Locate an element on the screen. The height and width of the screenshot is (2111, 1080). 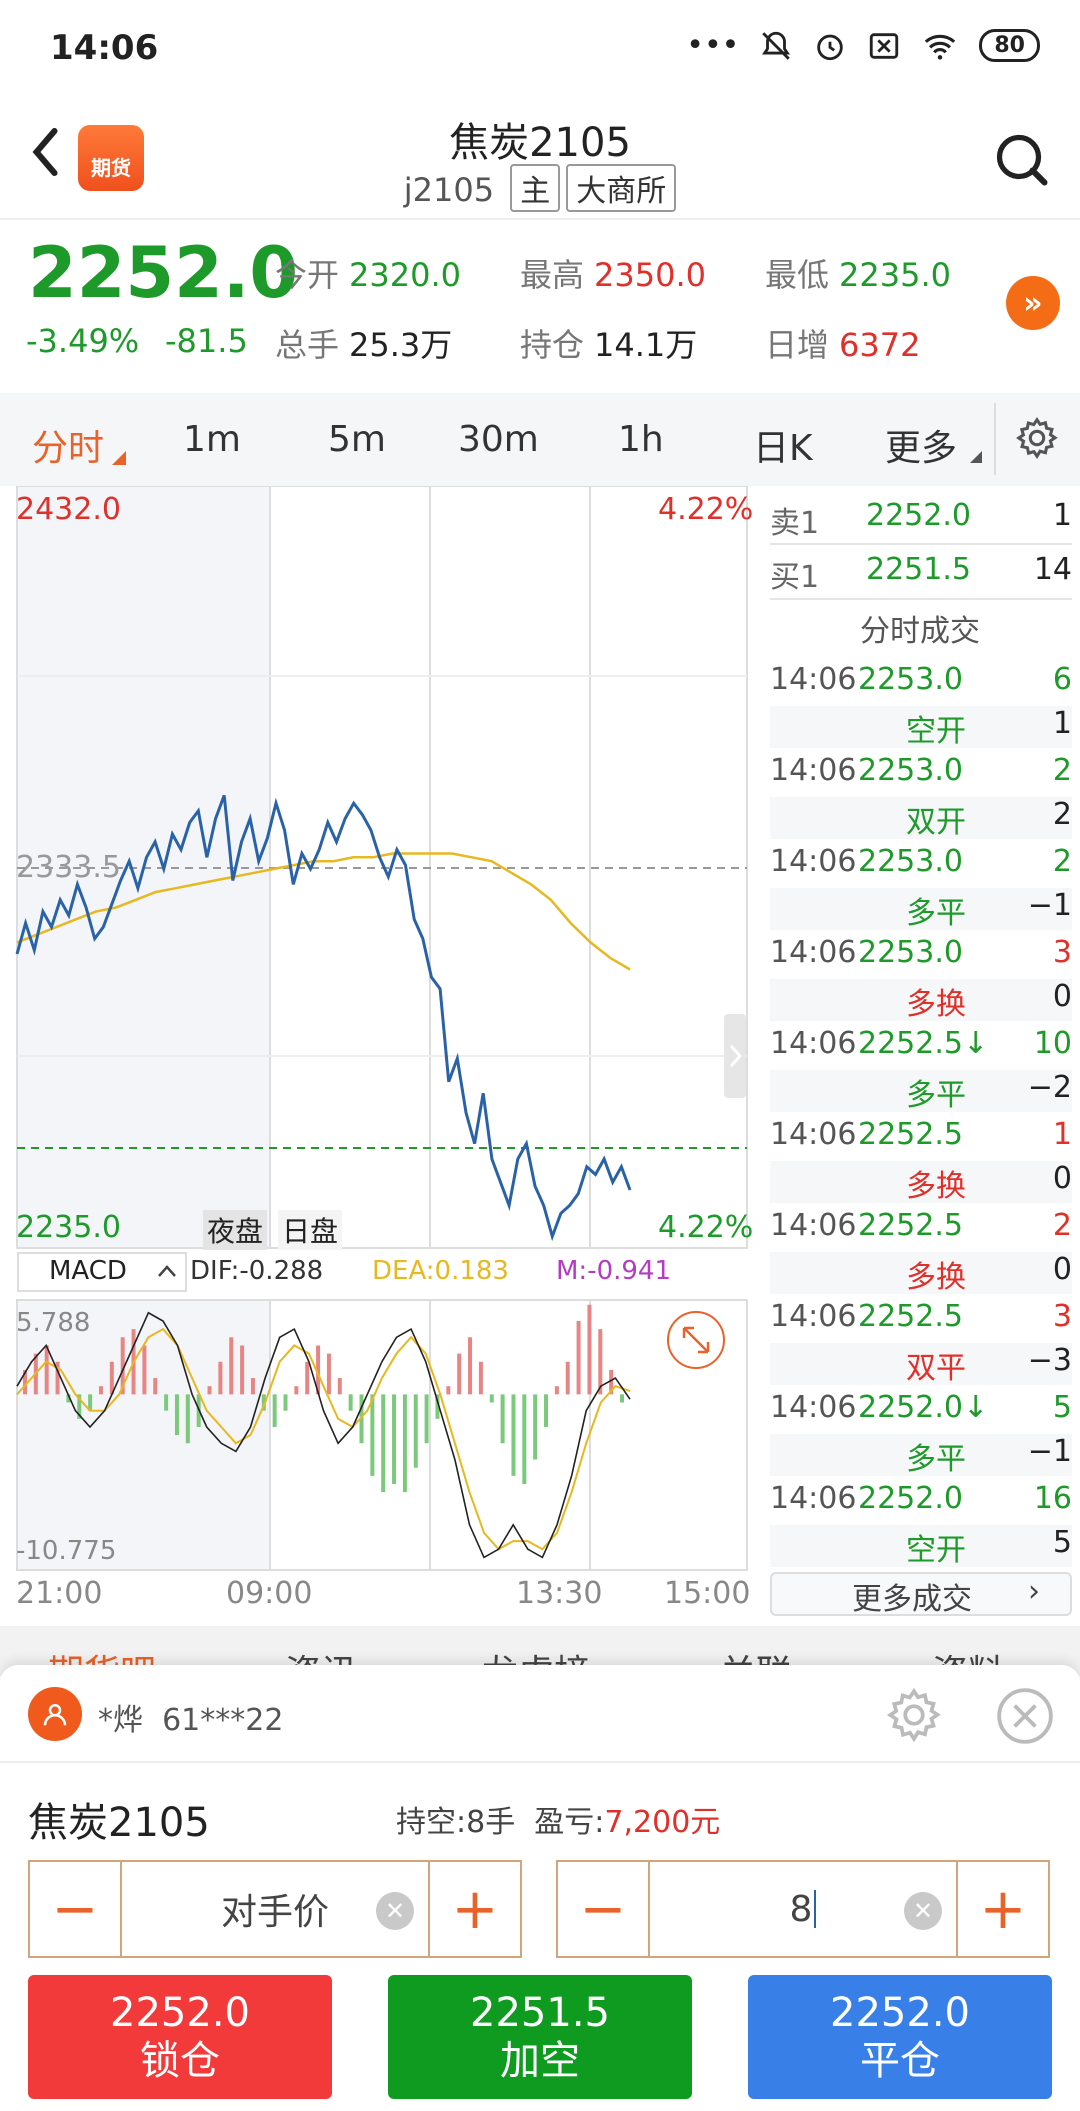
qty-input: 8 ✕ is located at coordinates (803, 1909).